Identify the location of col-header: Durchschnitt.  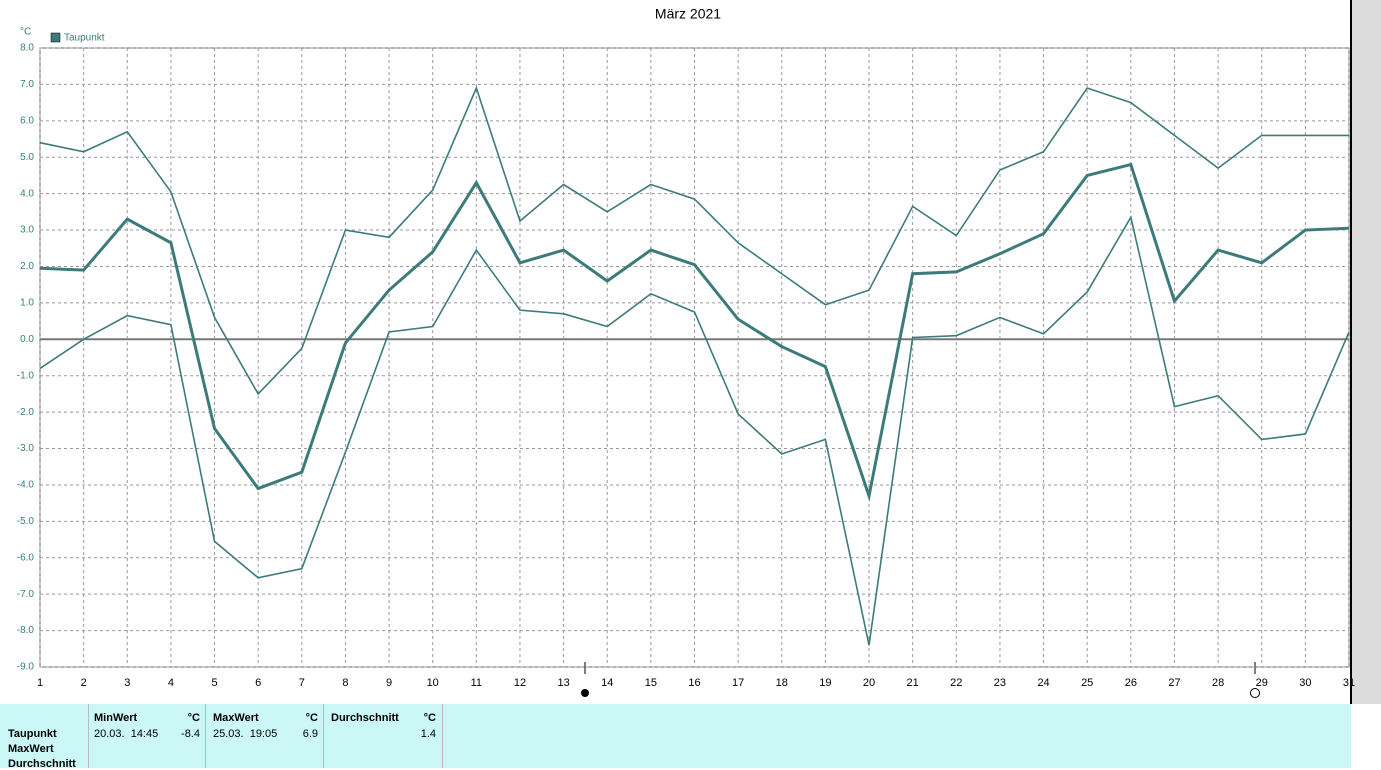
(365, 718).